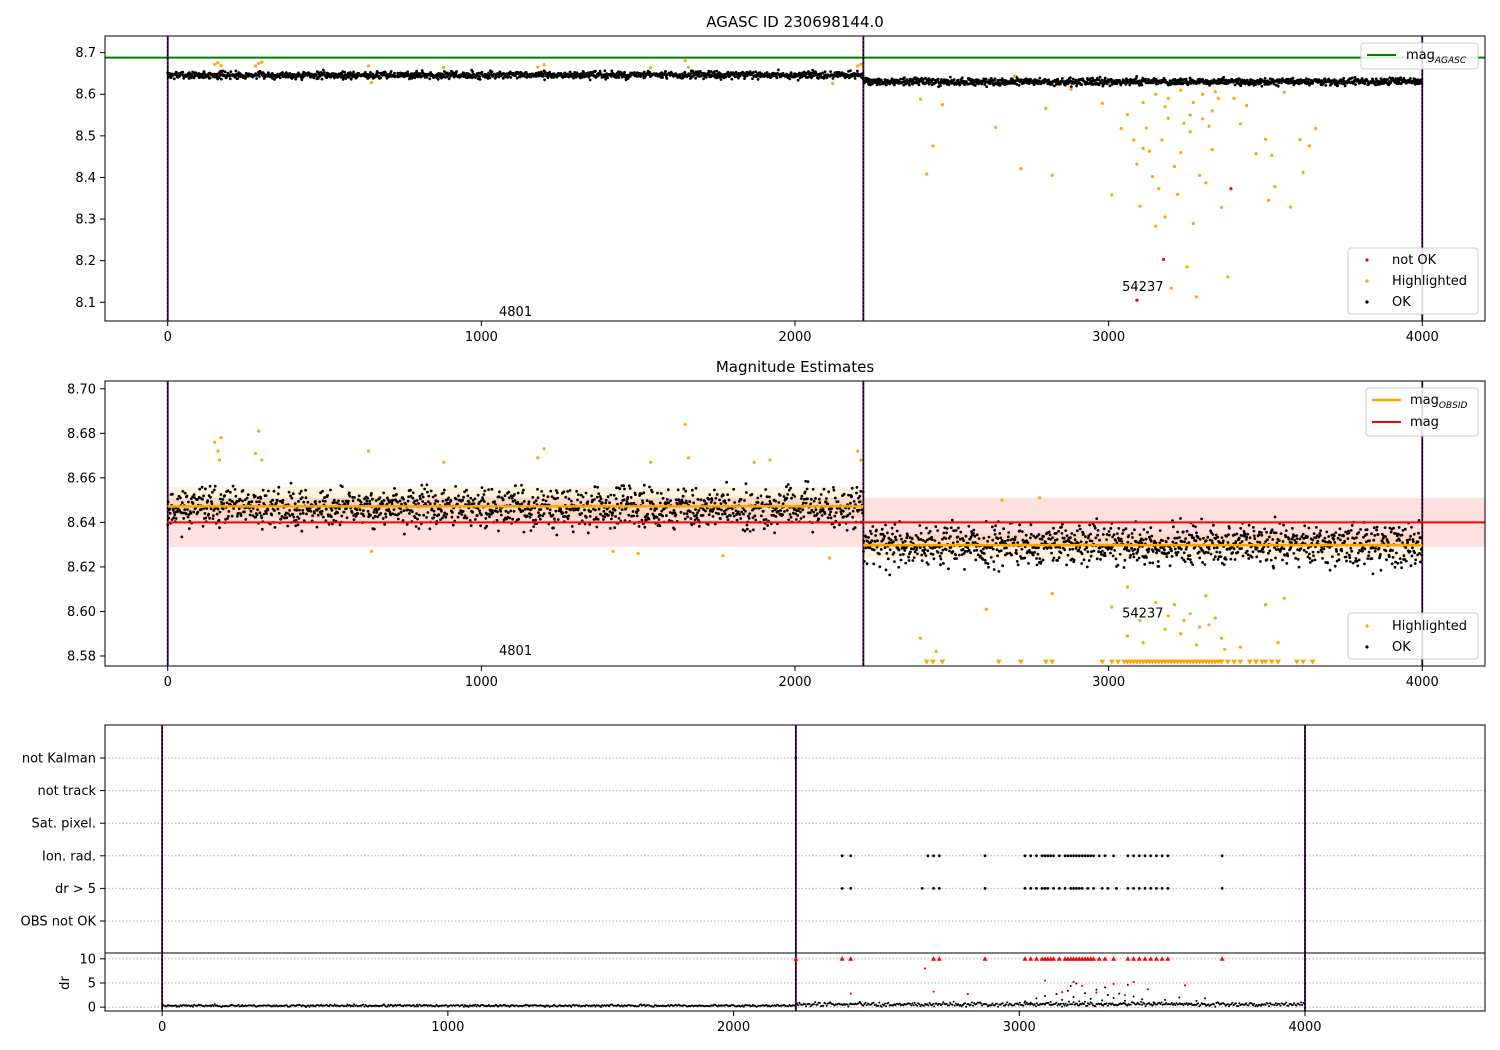  What do you see at coordinates (85, 53) in the screenshot?
I see `y-tick-label: 8.7` at bounding box center [85, 53].